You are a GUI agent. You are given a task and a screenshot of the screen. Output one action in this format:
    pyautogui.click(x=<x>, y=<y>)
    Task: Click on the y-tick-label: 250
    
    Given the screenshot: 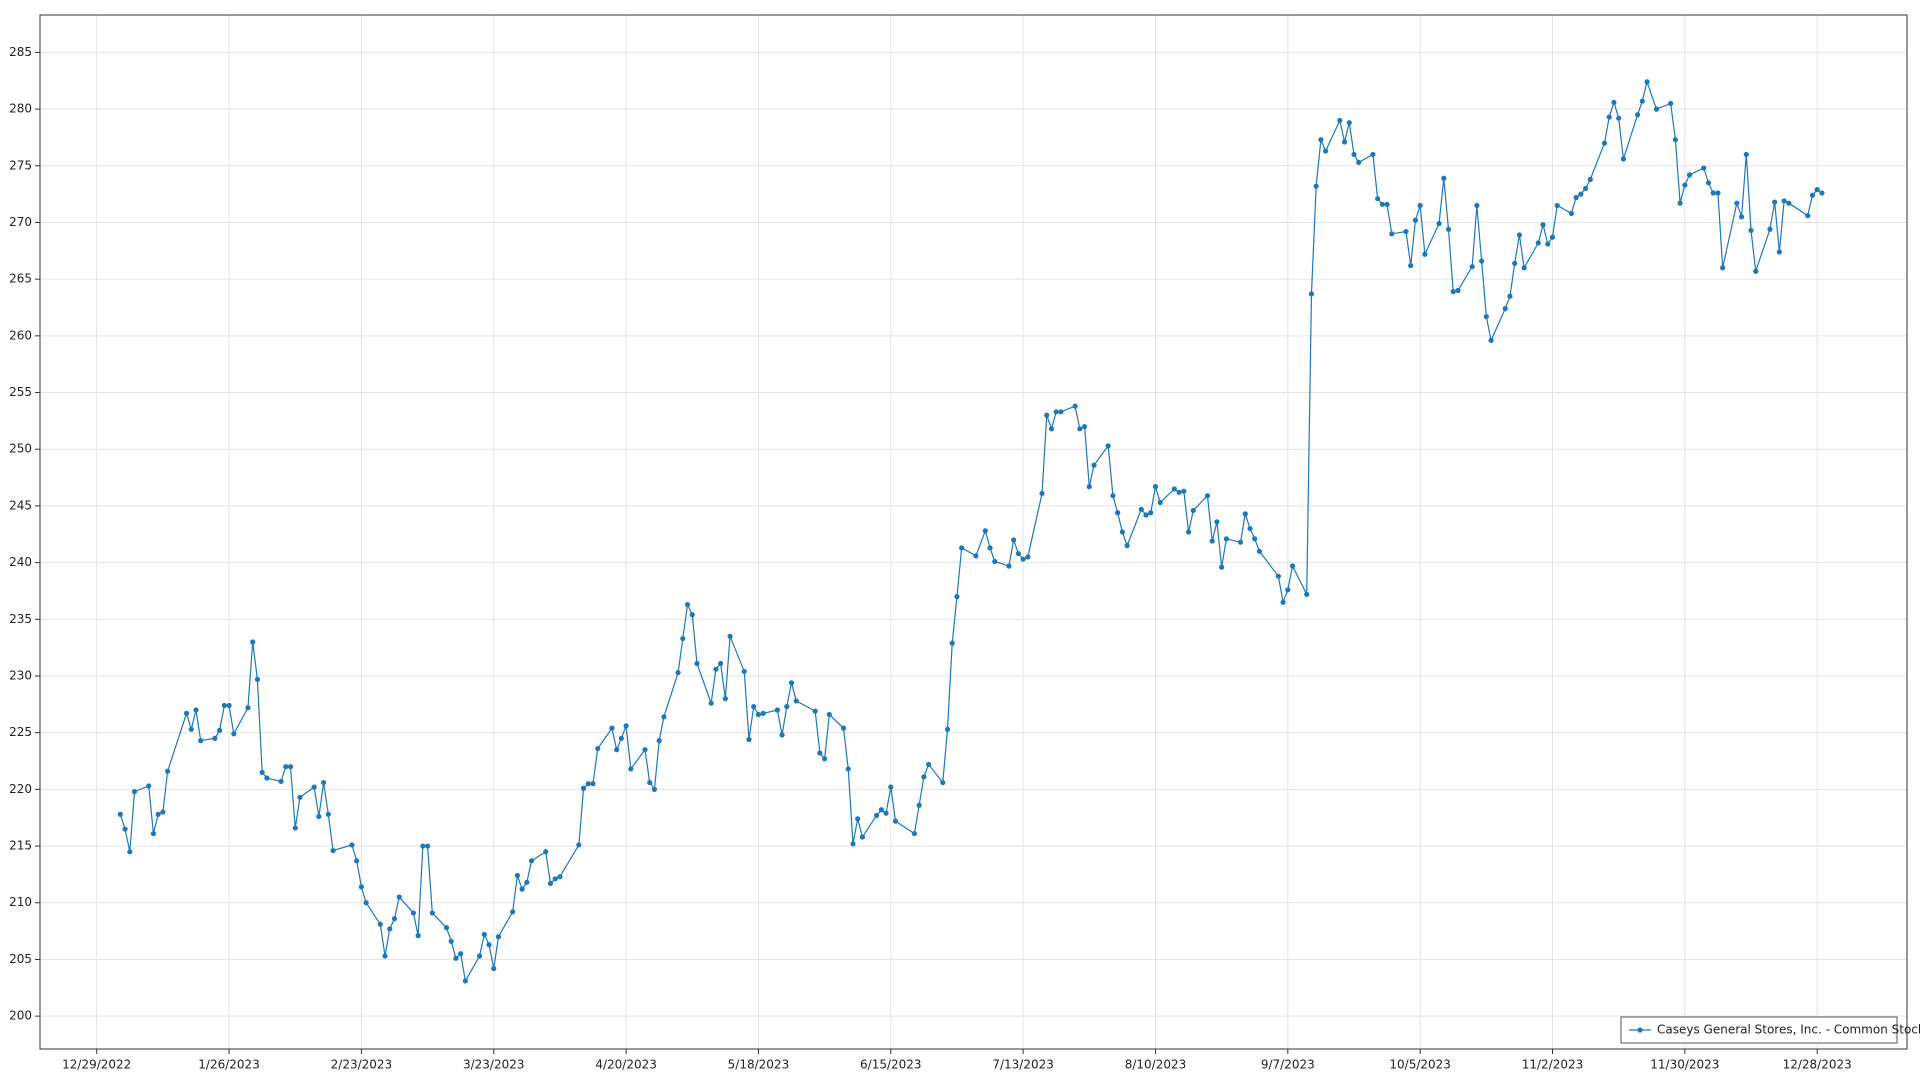 What is the action you would take?
    pyautogui.click(x=20, y=449)
    